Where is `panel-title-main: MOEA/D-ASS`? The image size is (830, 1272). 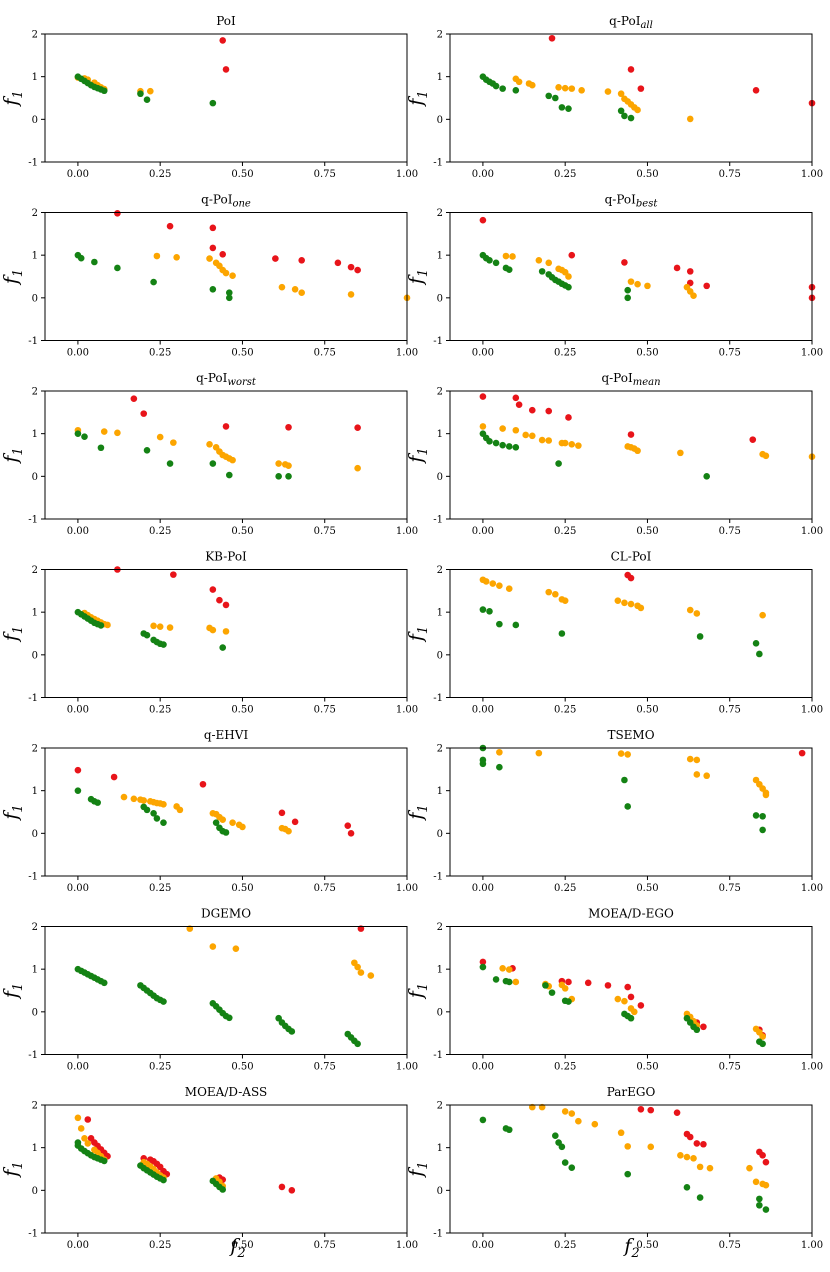 panel-title-main: MOEA/D-ASS is located at coordinates (226, 1092).